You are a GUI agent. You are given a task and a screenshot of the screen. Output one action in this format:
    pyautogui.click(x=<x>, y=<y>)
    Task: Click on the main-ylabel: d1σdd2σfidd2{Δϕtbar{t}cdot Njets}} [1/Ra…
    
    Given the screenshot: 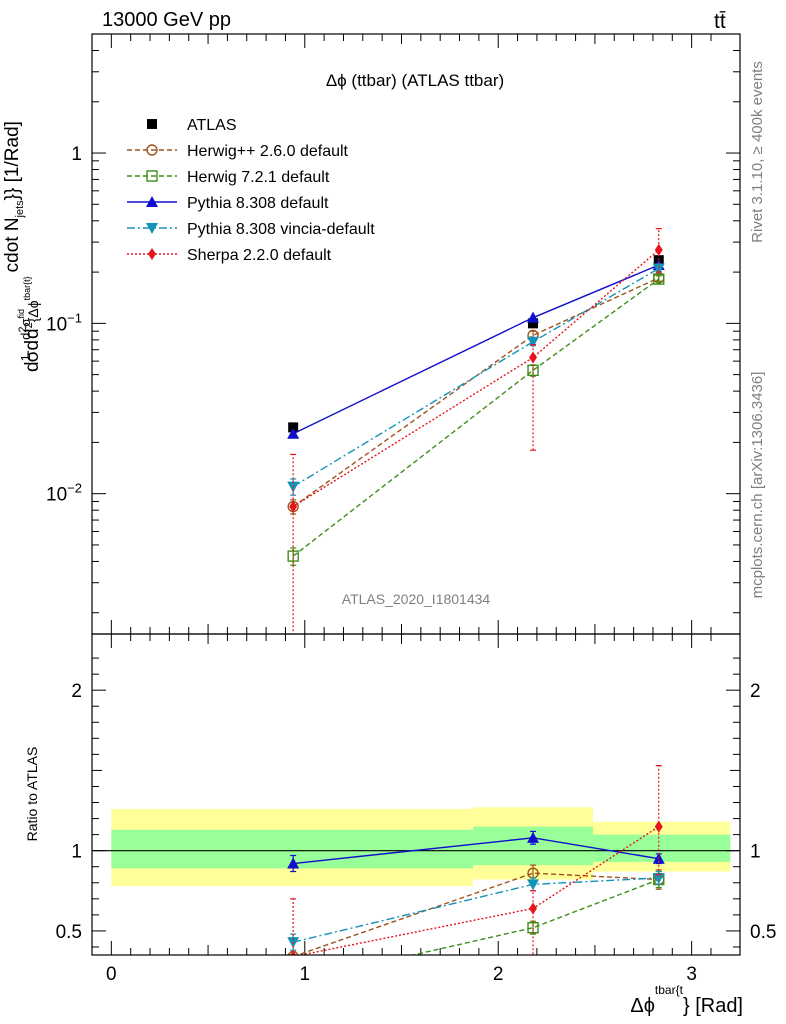 What is the action you would take?
    pyautogui.click(x=22, y=246)
    